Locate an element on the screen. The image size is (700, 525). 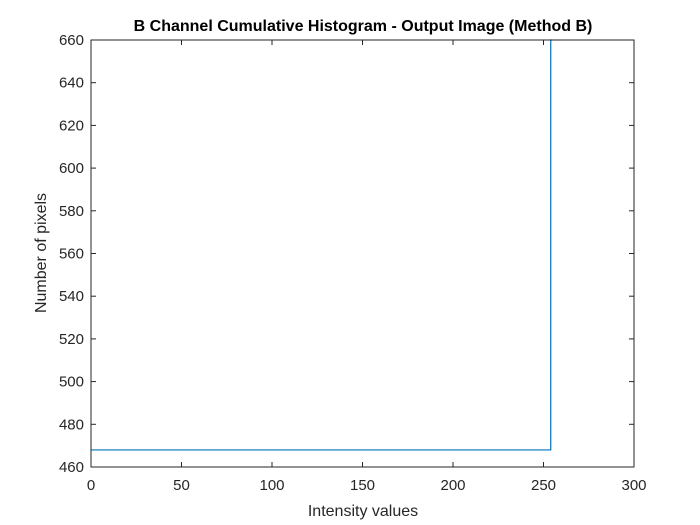
x-tick-label: 250 is located at coordinates (543, 485).